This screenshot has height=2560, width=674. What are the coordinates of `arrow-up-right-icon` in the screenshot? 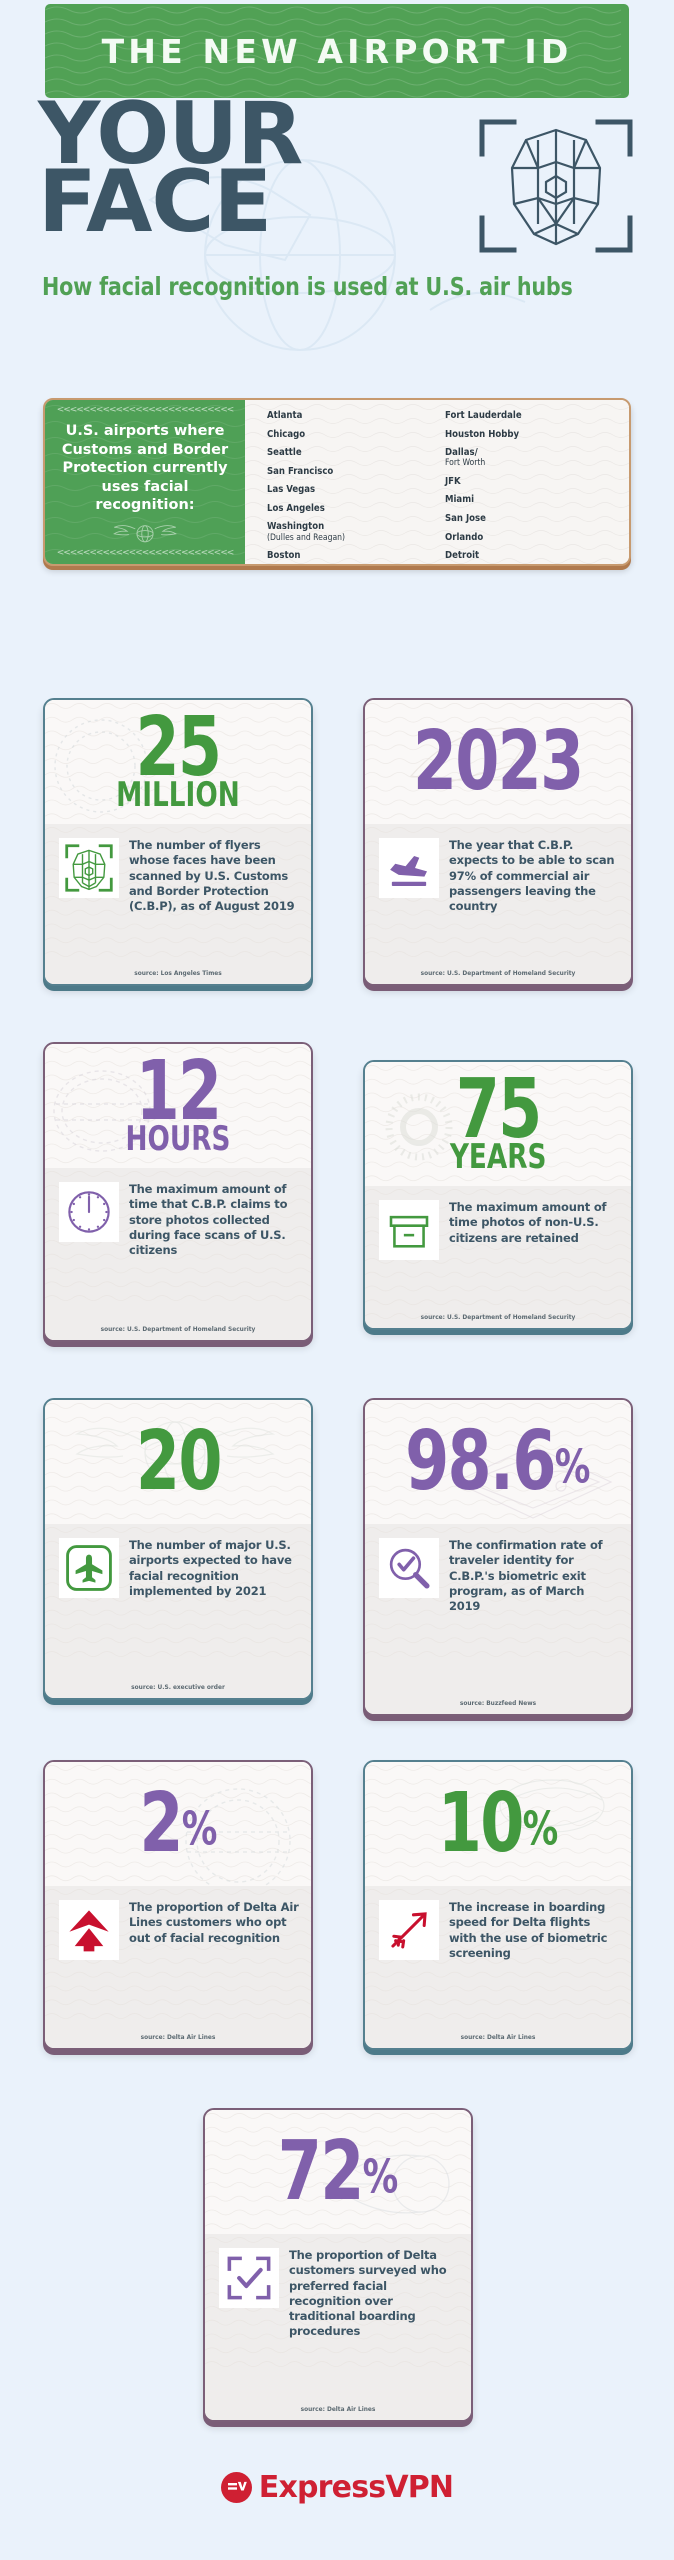 It's located at (409, 1930).